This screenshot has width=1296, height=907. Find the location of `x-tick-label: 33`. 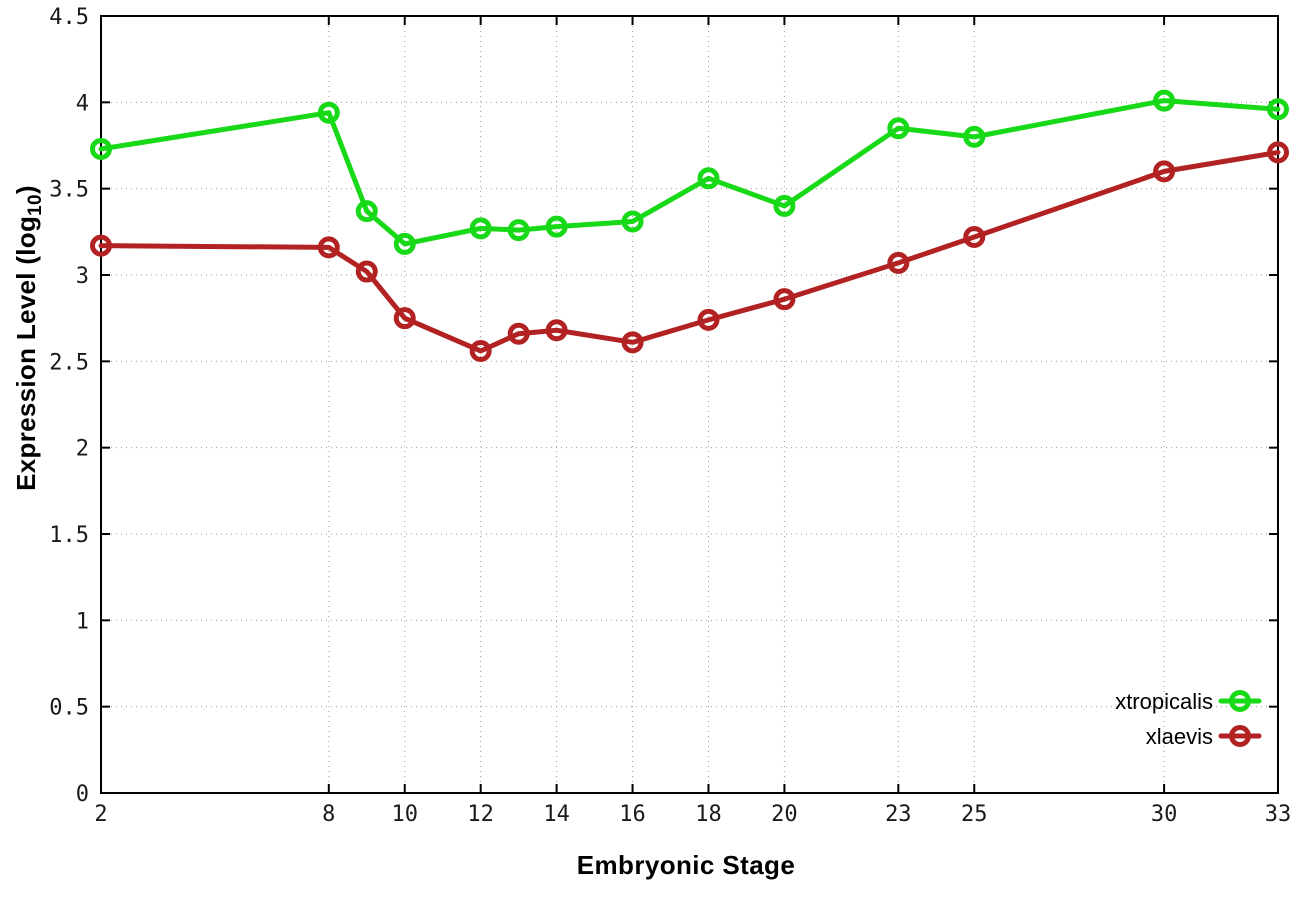

x-tick-label: 33 is located at coordinates (1278, 814).